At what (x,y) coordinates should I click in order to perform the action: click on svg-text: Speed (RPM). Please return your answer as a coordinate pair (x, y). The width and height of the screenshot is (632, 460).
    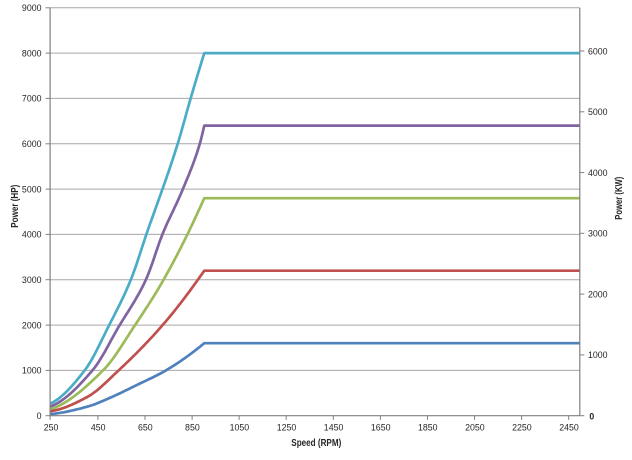
    Looking at the image, I should click on (316, 443).